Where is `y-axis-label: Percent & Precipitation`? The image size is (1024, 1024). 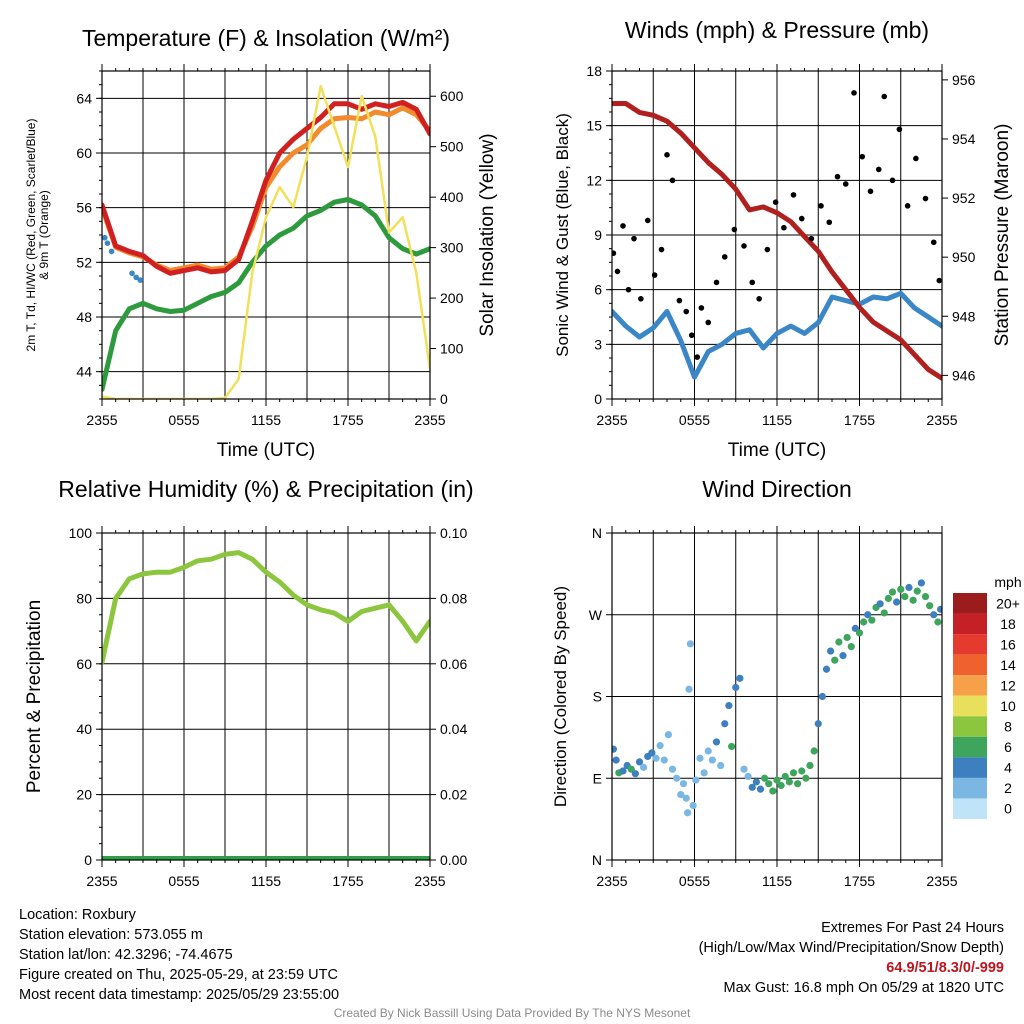
y-axis-label: Percent & Precipitation is located at coordinates (34, 696).